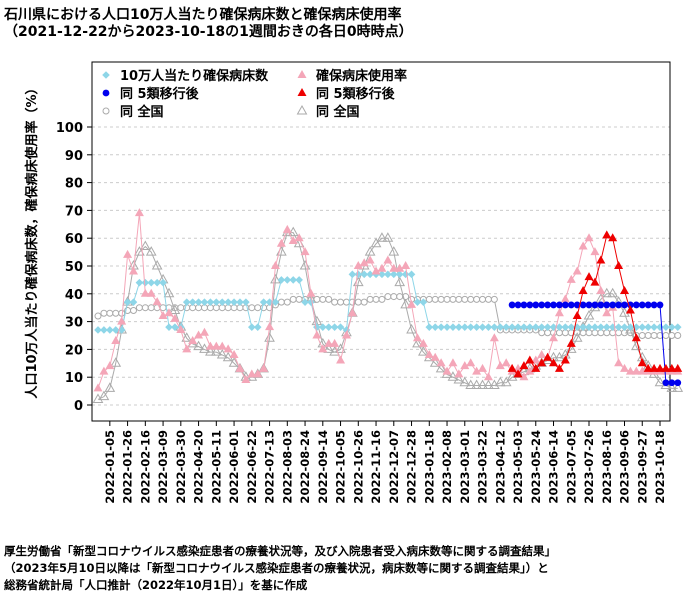 Image resolution: width=700 pixels, height=600 pixels. I want to click on y-tick-label: 30, so click(74, 323).